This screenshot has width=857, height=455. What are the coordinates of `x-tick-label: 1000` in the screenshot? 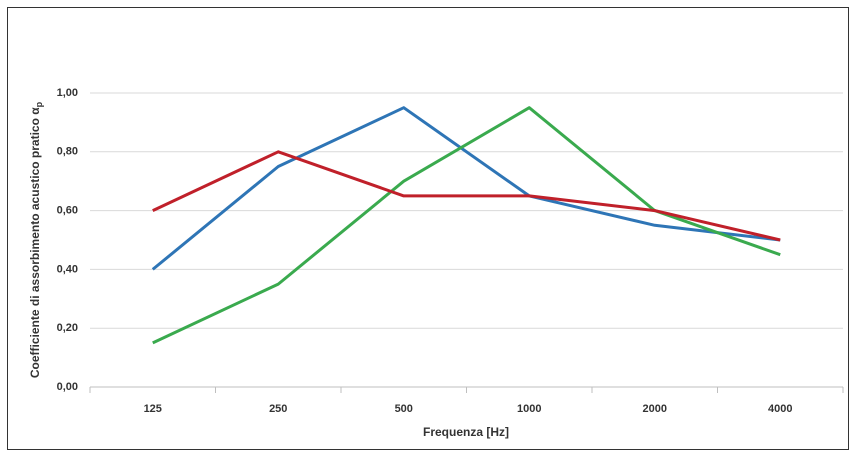 It's located at (529, 409).